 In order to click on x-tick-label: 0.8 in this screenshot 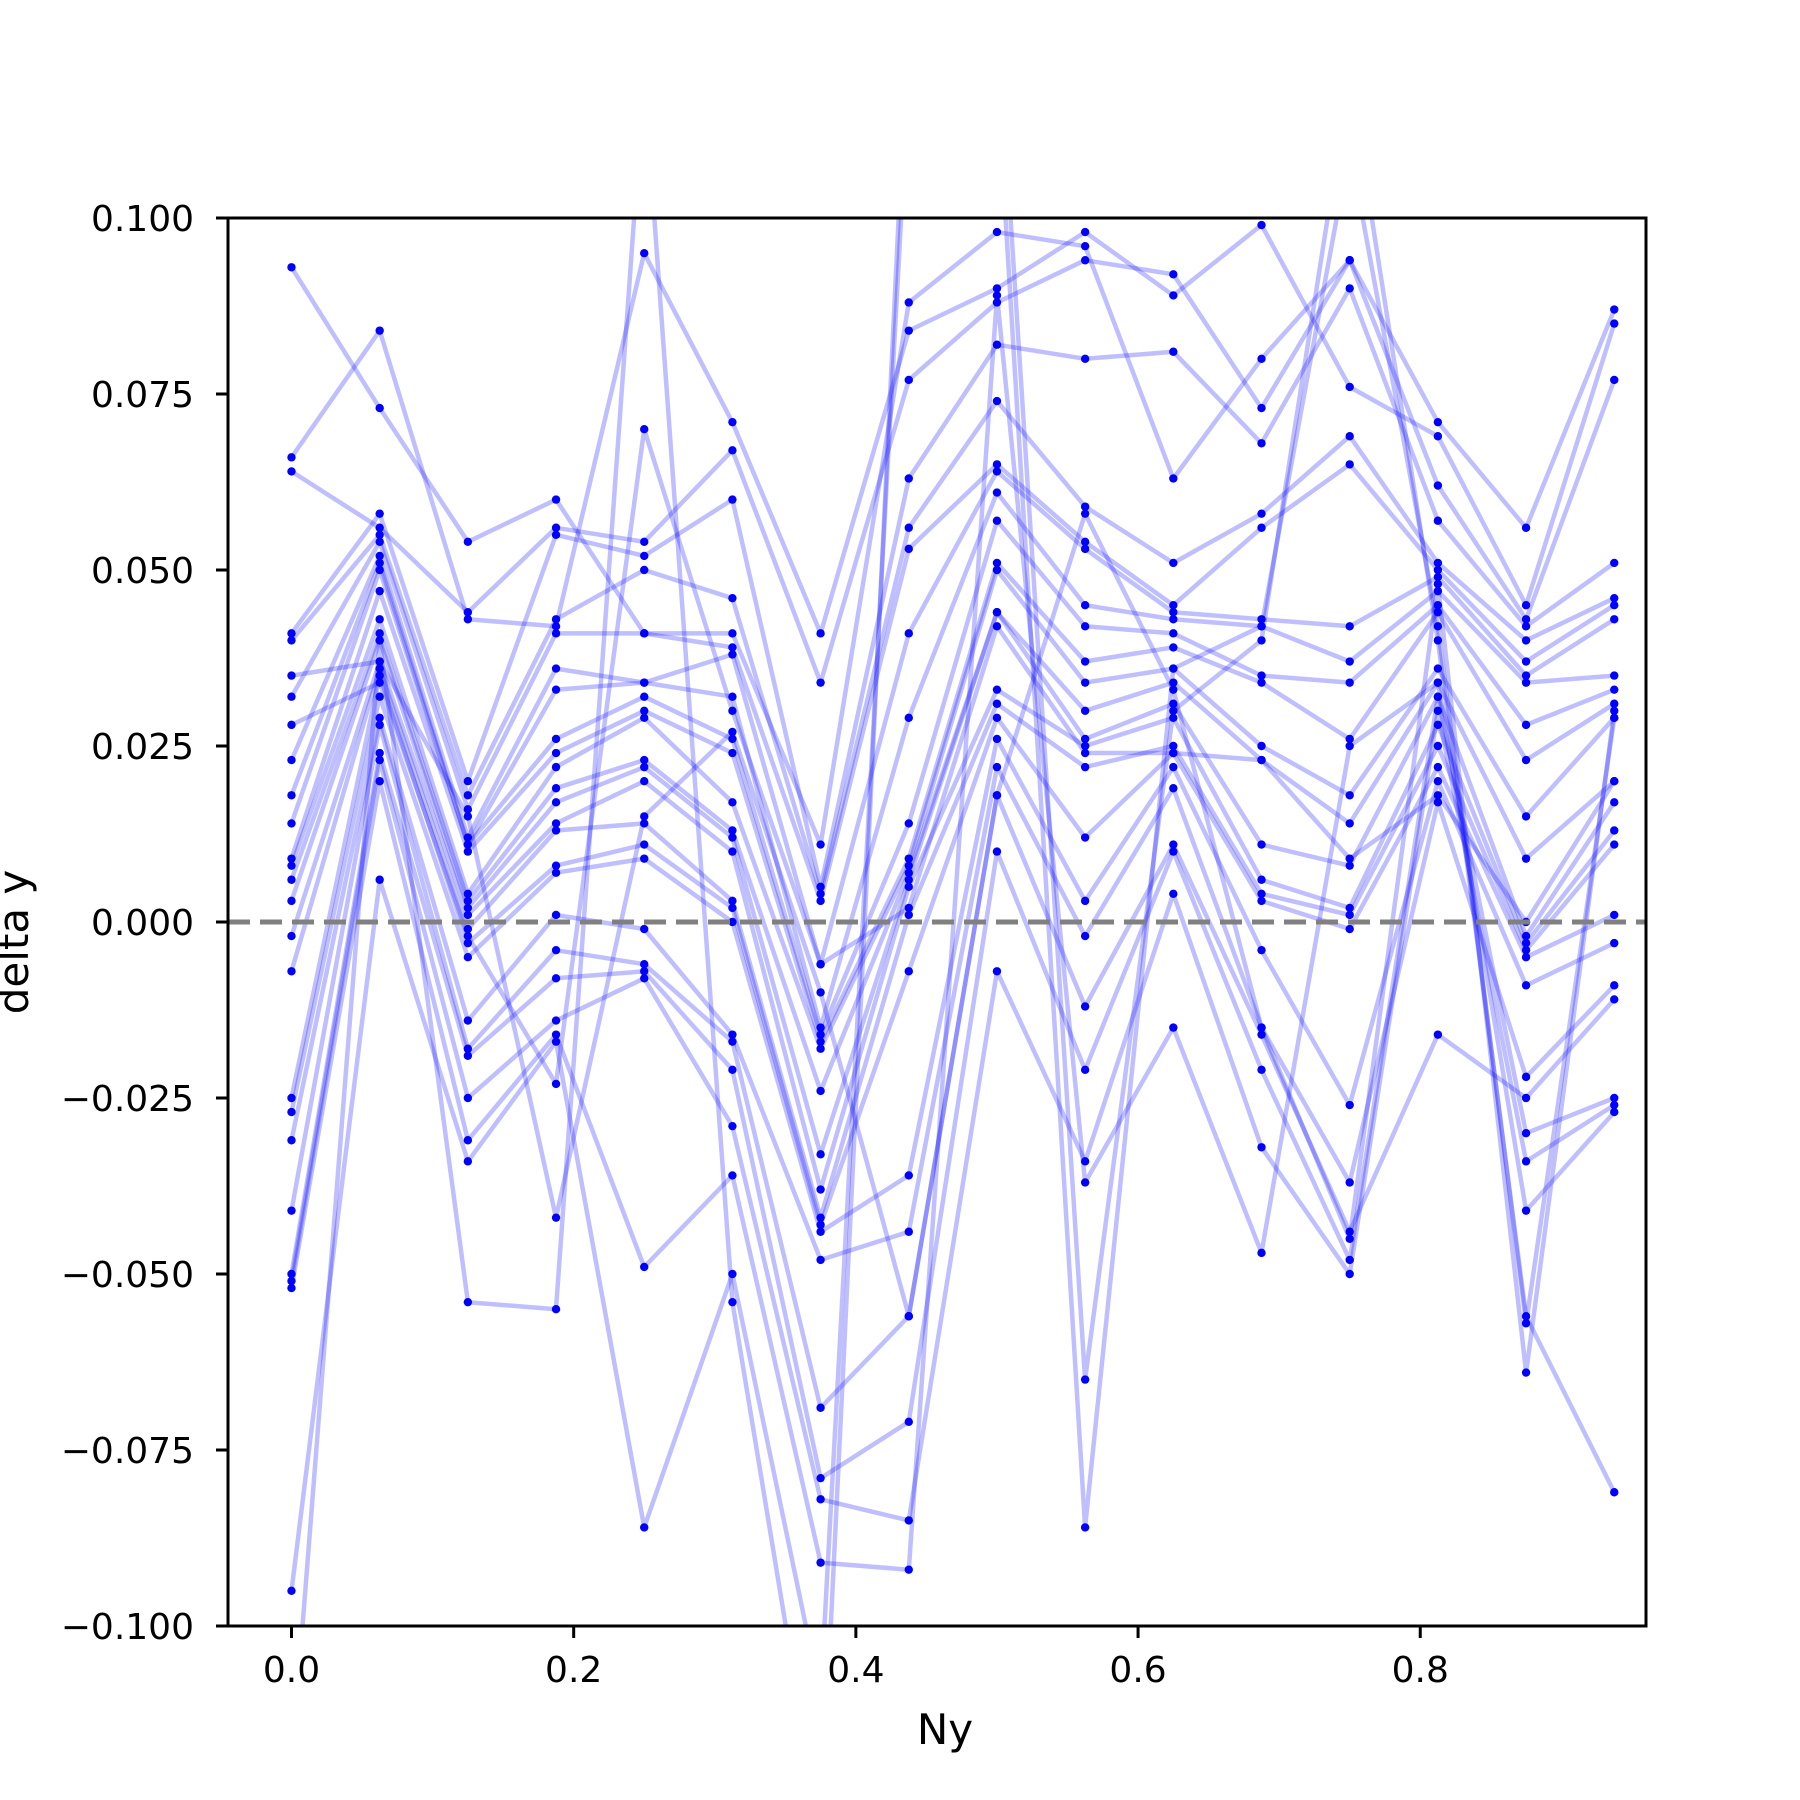, I will do `click(1420, 1670)`.